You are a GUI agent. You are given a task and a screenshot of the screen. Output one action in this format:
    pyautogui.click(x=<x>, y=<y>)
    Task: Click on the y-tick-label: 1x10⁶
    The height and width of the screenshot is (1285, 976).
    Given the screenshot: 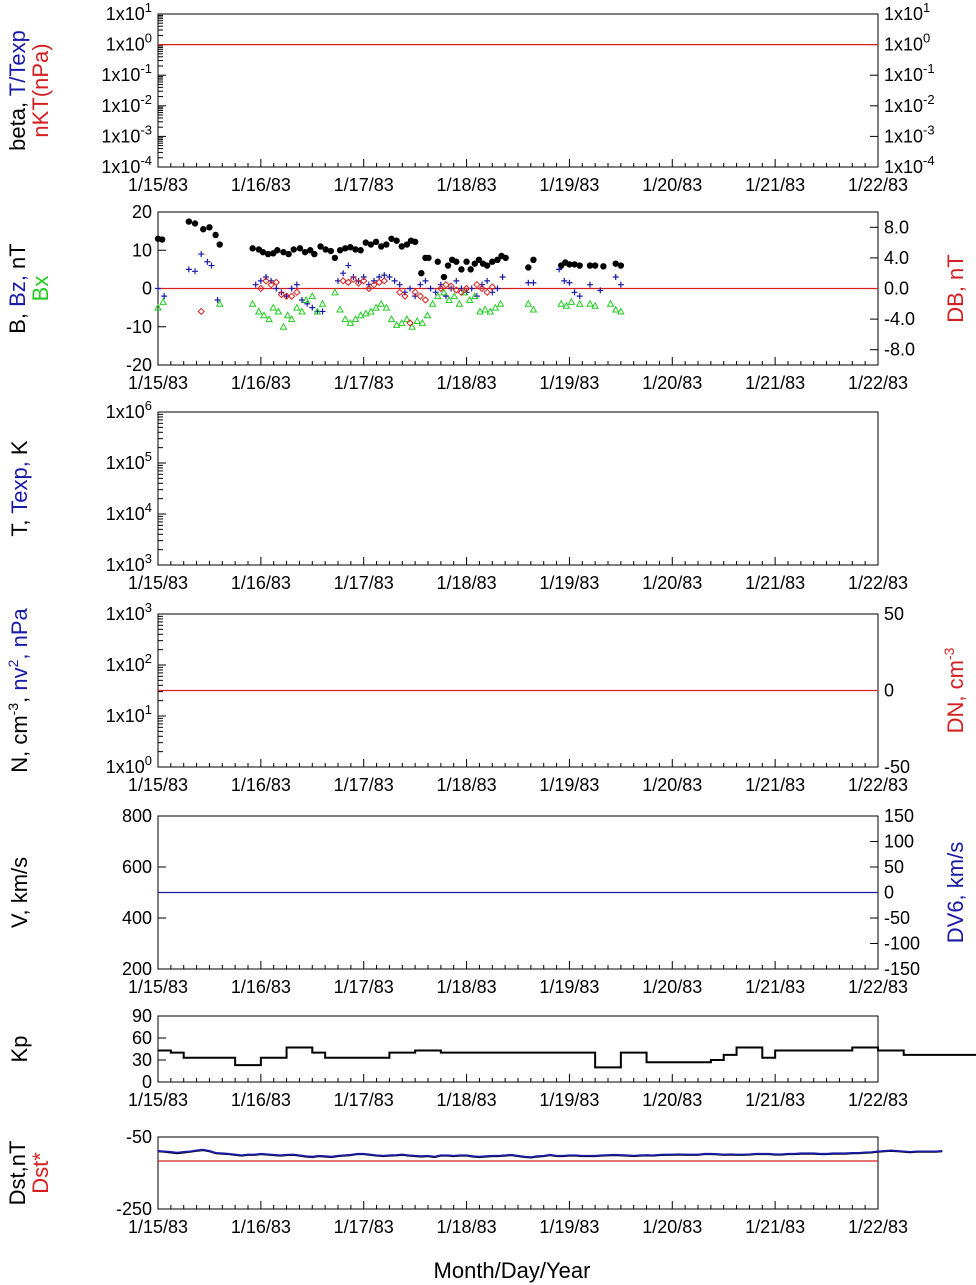 What is the action you would take?
    pyautogui.click(x=129, y=410)
    